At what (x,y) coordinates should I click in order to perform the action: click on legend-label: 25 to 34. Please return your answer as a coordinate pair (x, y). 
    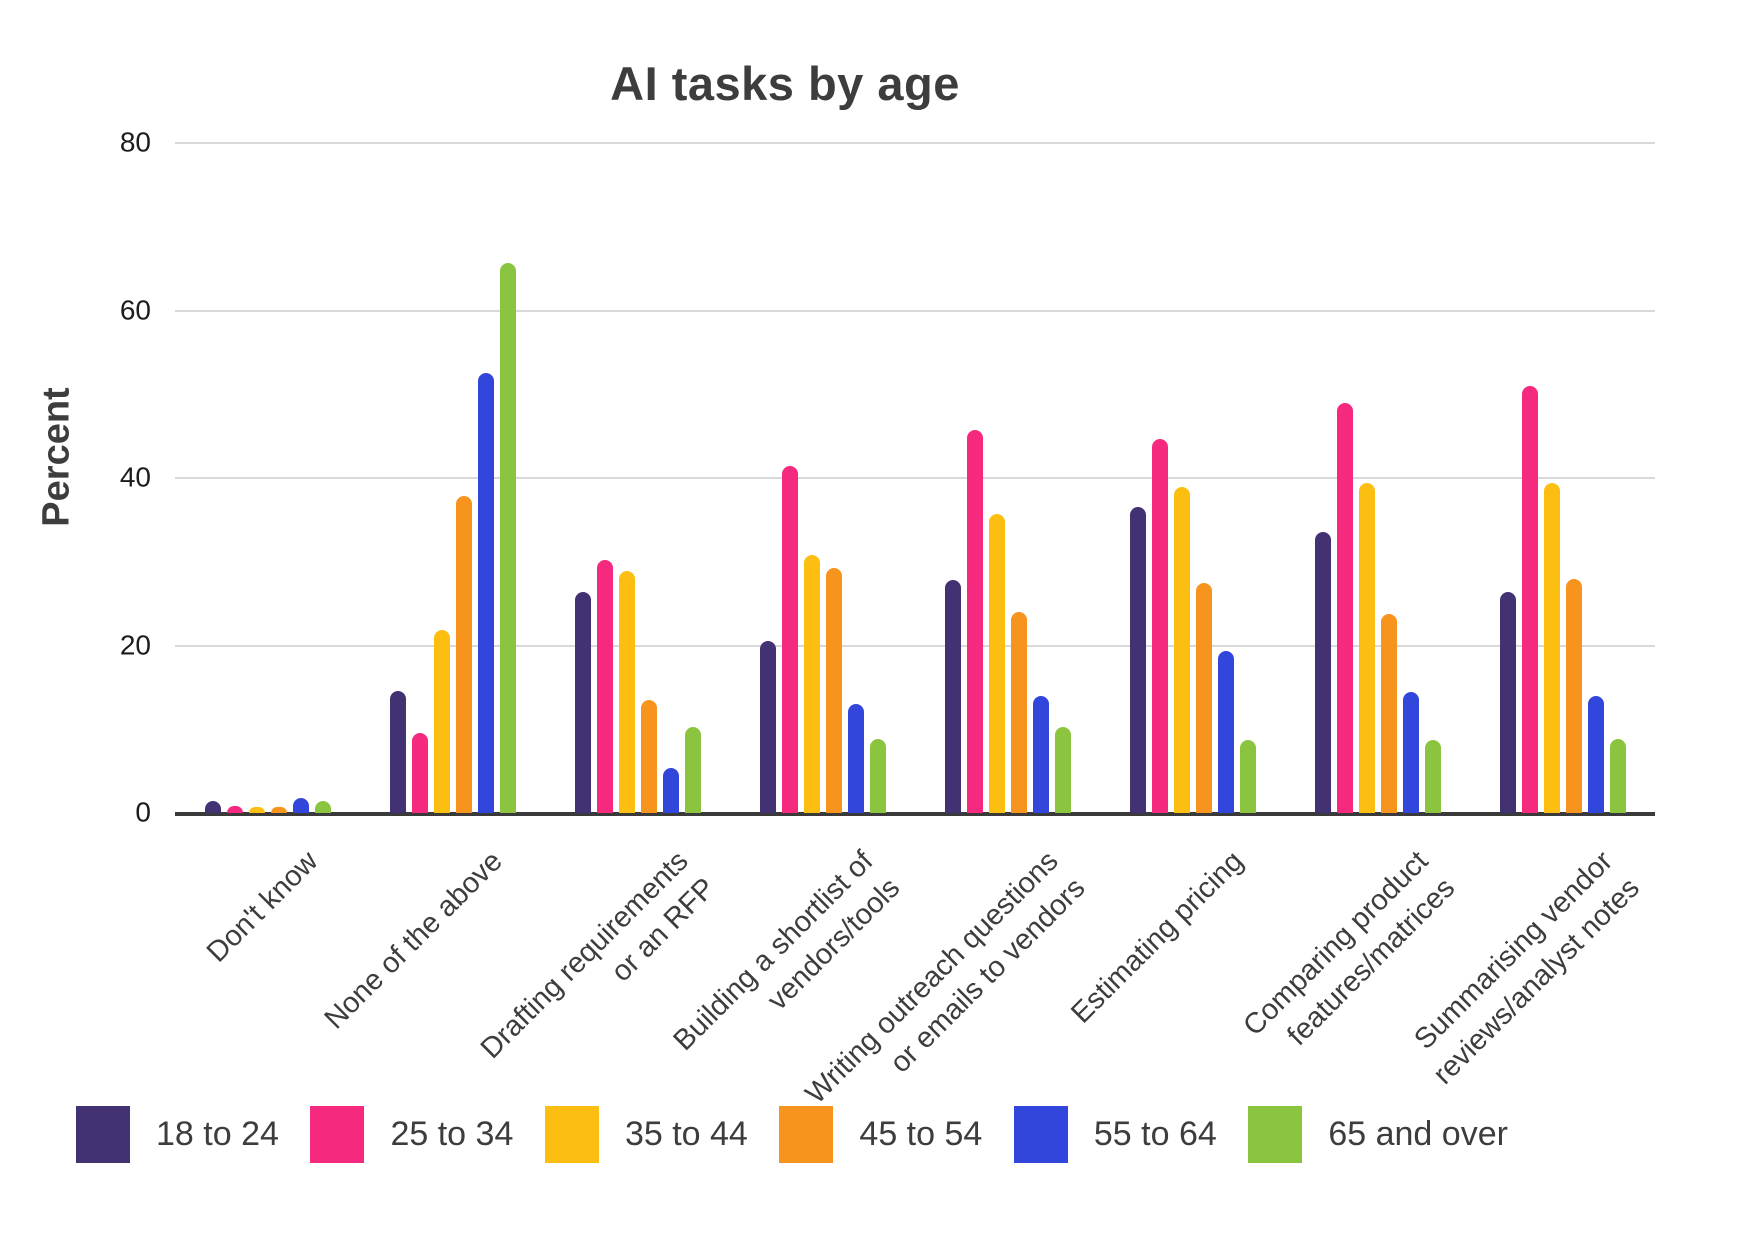
    Looking at the image, I should click on (452, 1134).